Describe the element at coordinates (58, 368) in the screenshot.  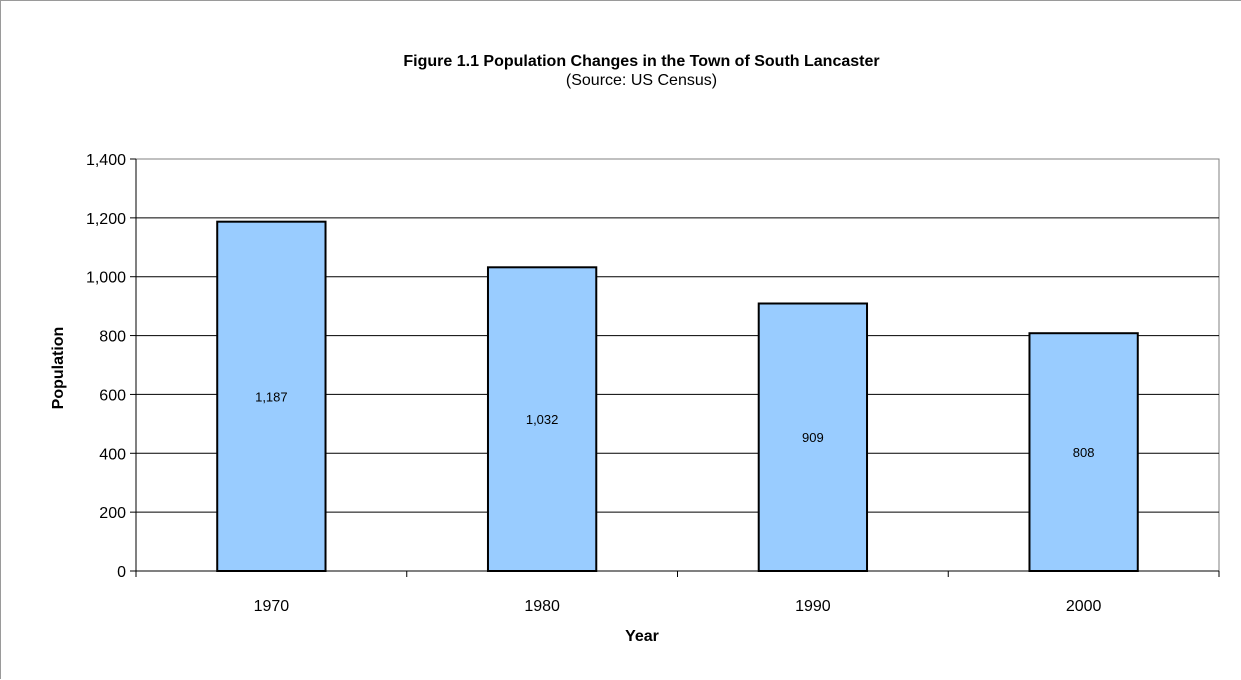
I see `y-axis-title: Population` at that location.